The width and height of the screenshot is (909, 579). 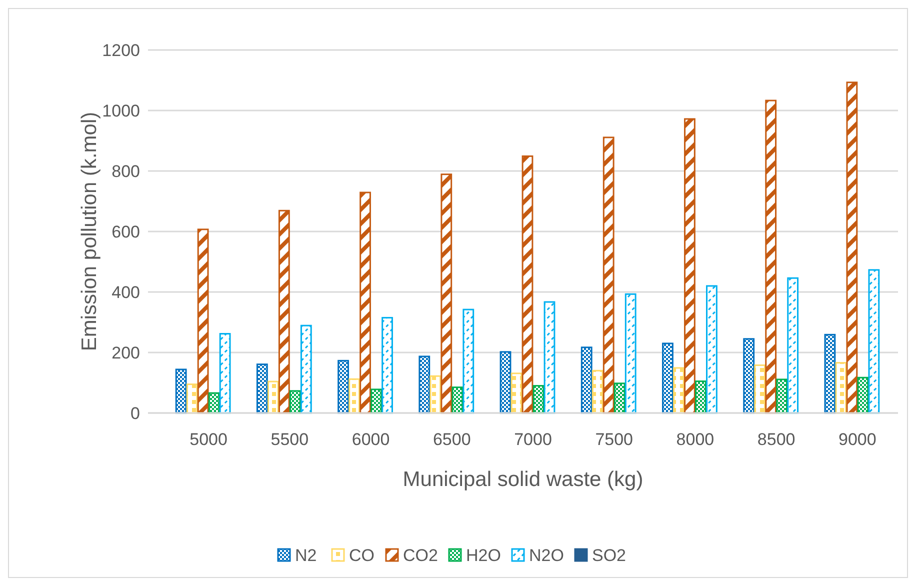 What do you see at coordinates (609, 555) in the screenshot?
I see `legend-label: SO2` at bounding box center [609, 555].